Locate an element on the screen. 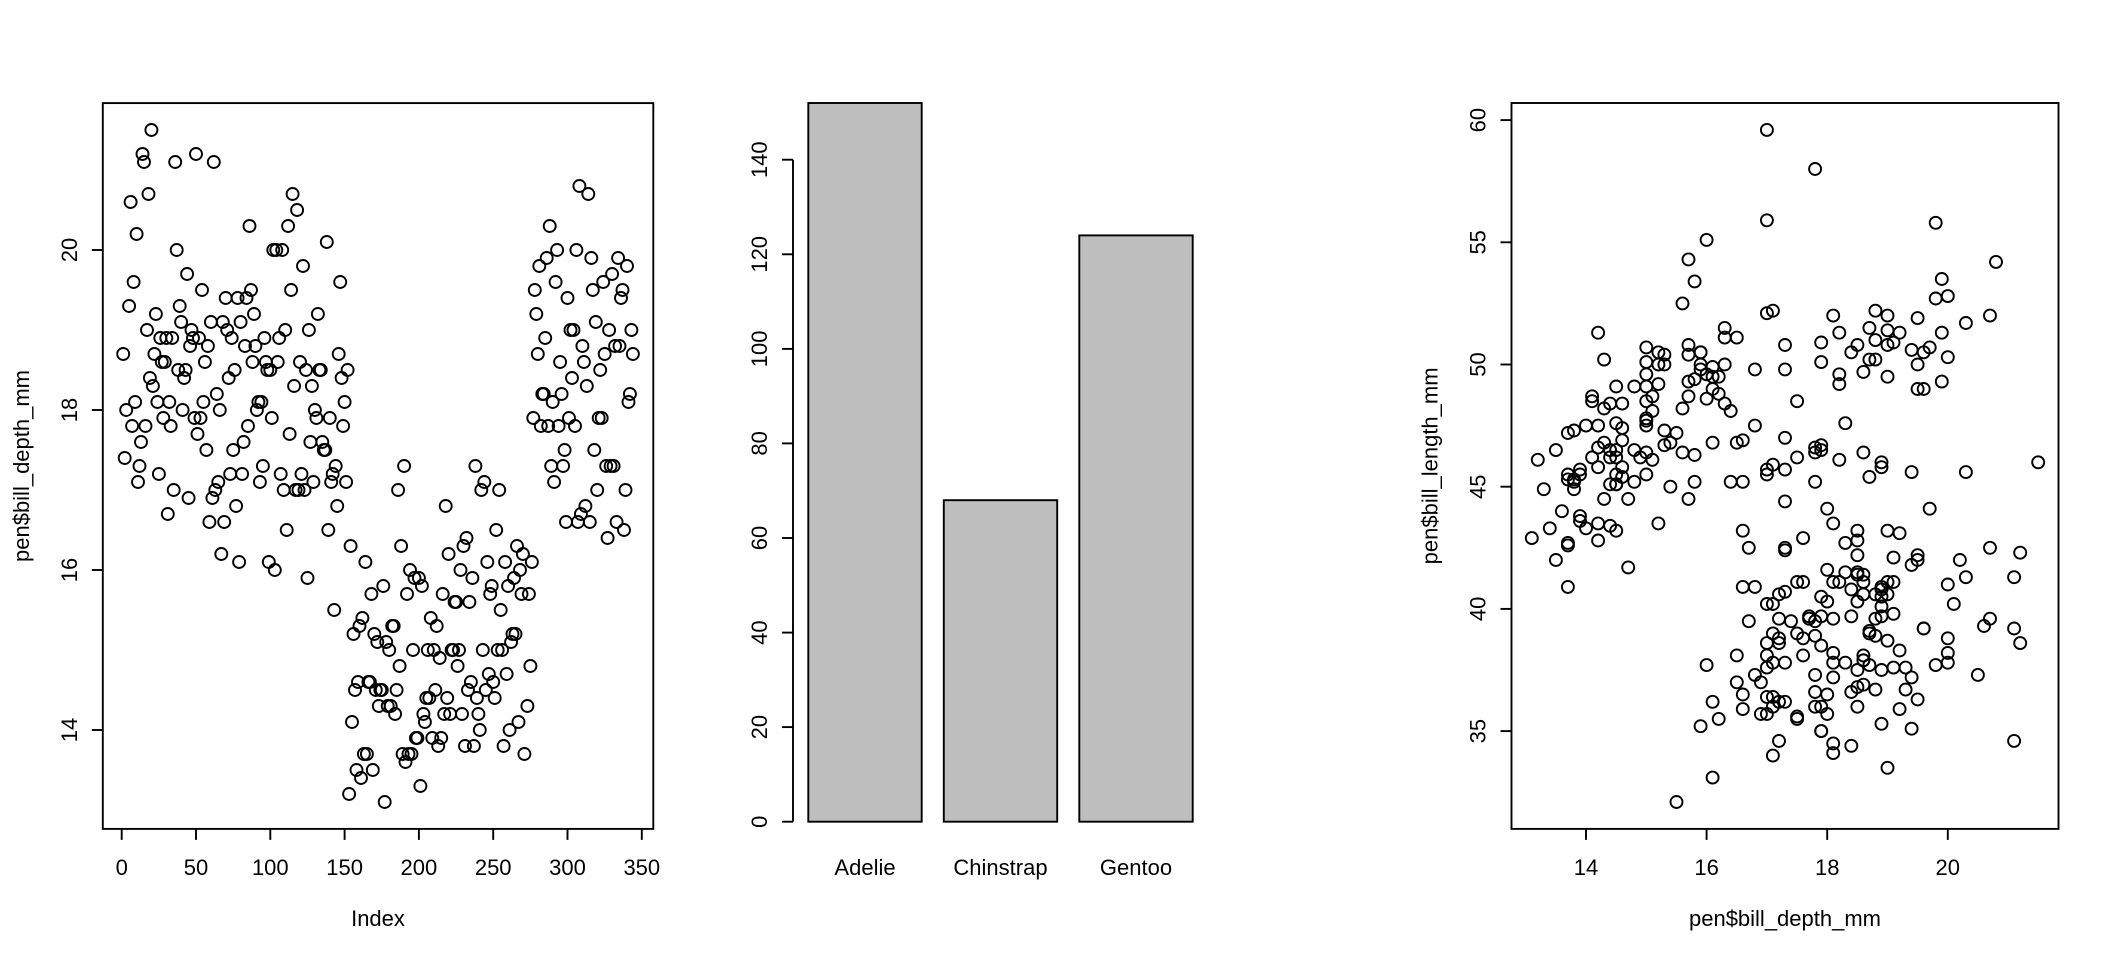  y-tick-label: 100 is located at coordinates (759, 349).